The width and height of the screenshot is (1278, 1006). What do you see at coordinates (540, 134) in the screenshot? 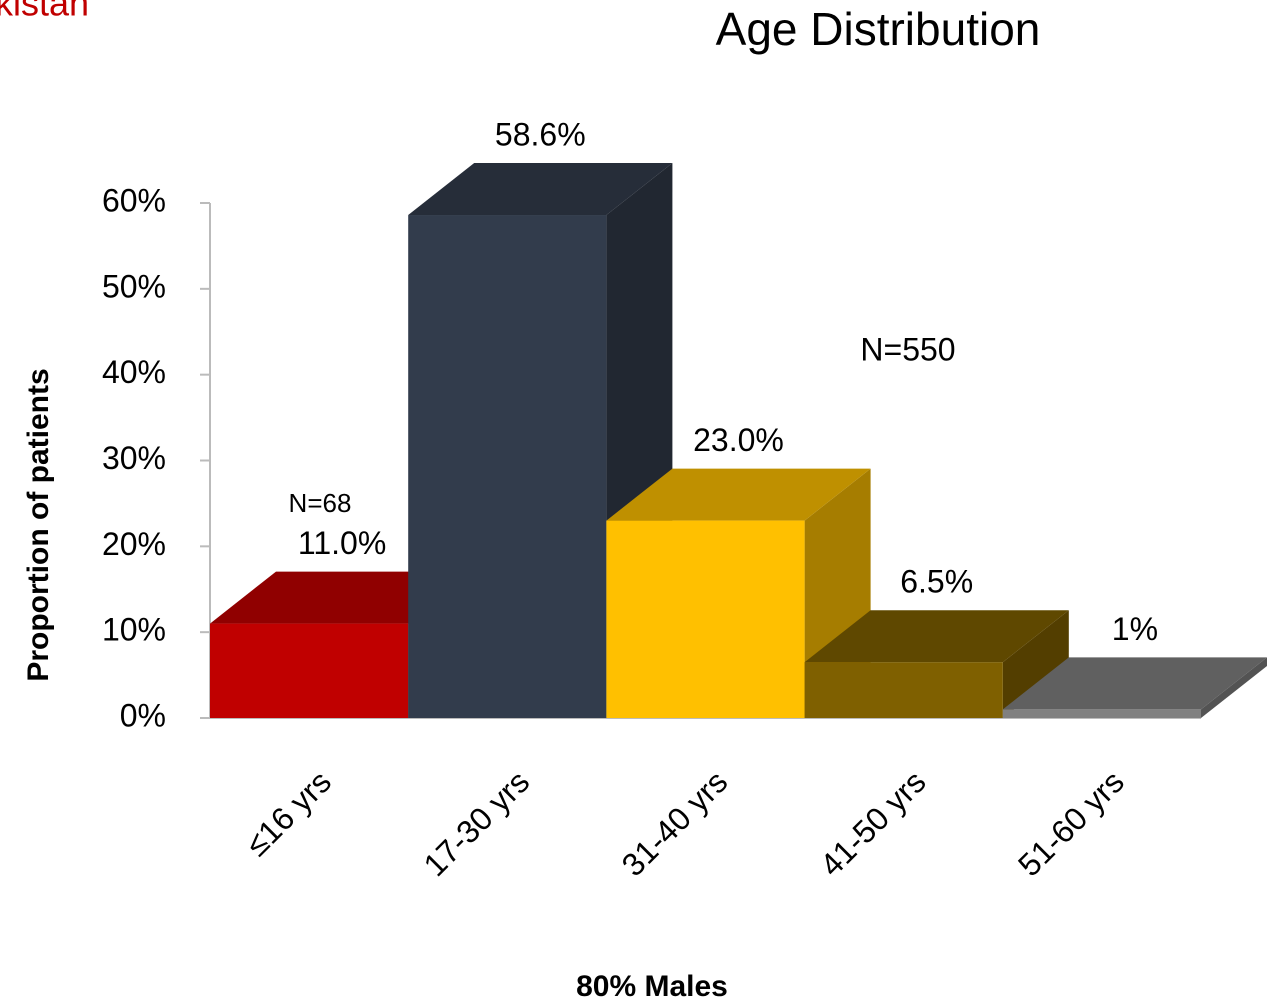
I see `value-label: 58.6%` at bounding box center [540, 134].